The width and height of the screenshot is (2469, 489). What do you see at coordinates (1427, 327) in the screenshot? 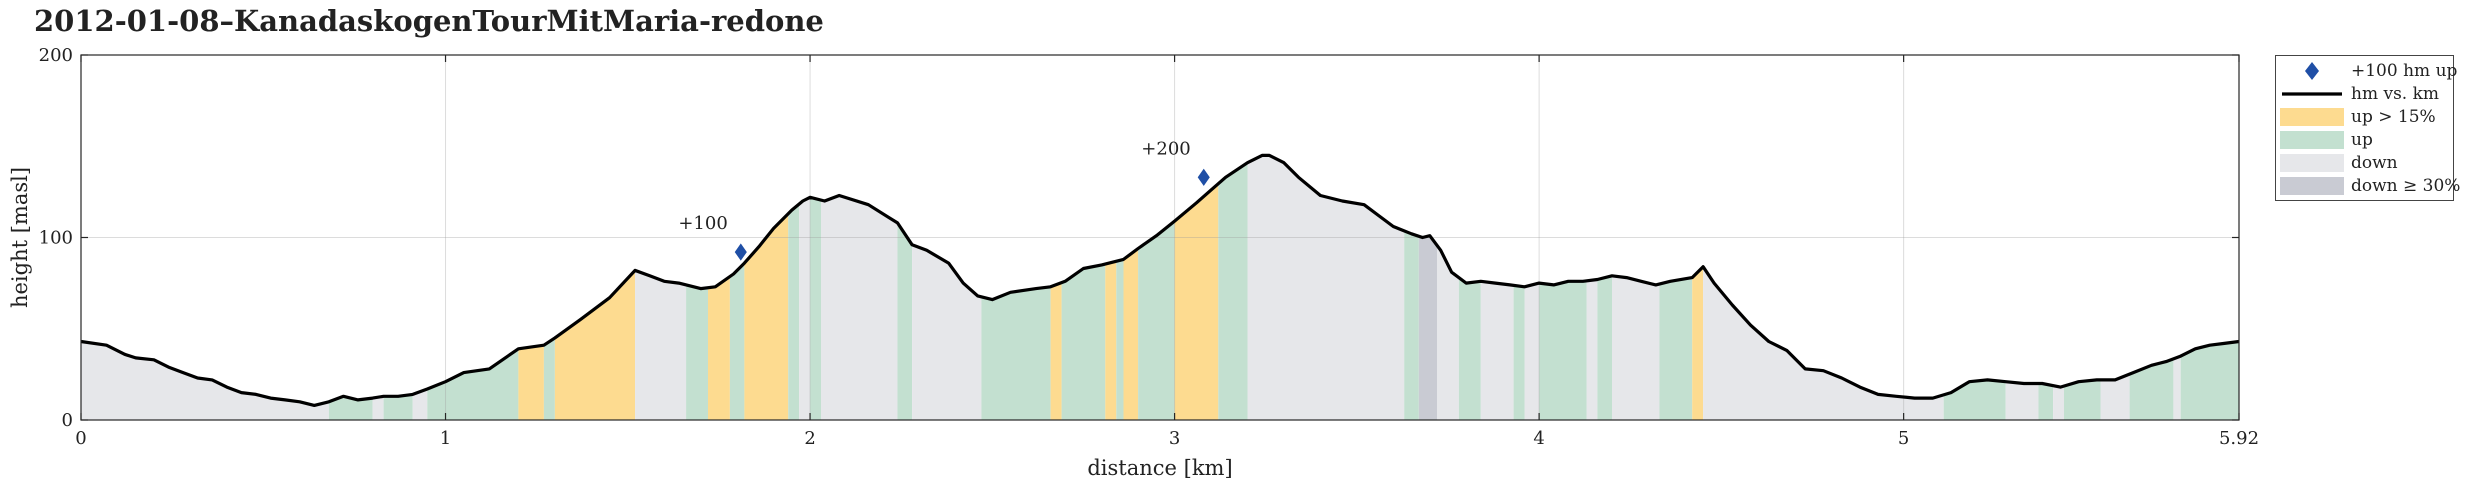
I see `segment-down_steep` at bounding box center [1427, 327].